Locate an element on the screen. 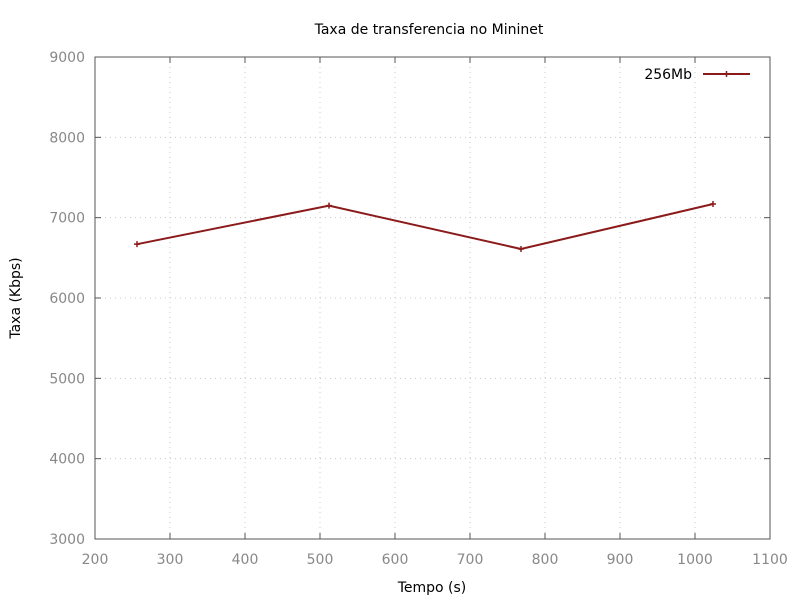  x-tick-label: 1100 is located at coordinates (770, 560).